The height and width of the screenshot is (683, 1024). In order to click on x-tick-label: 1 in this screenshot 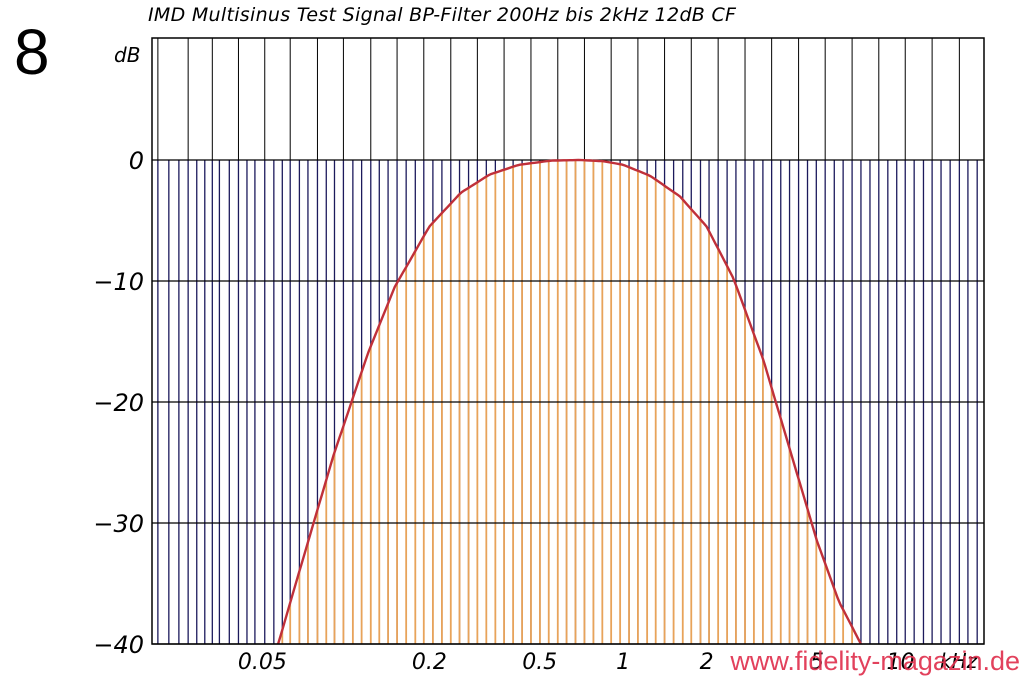, I will do `click(623, 662)`.